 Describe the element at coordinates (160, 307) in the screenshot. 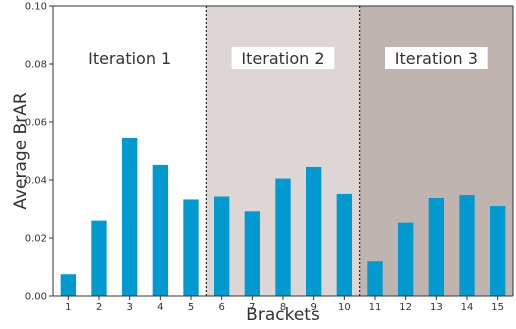

I see `x-tick-label: 4` at that location.